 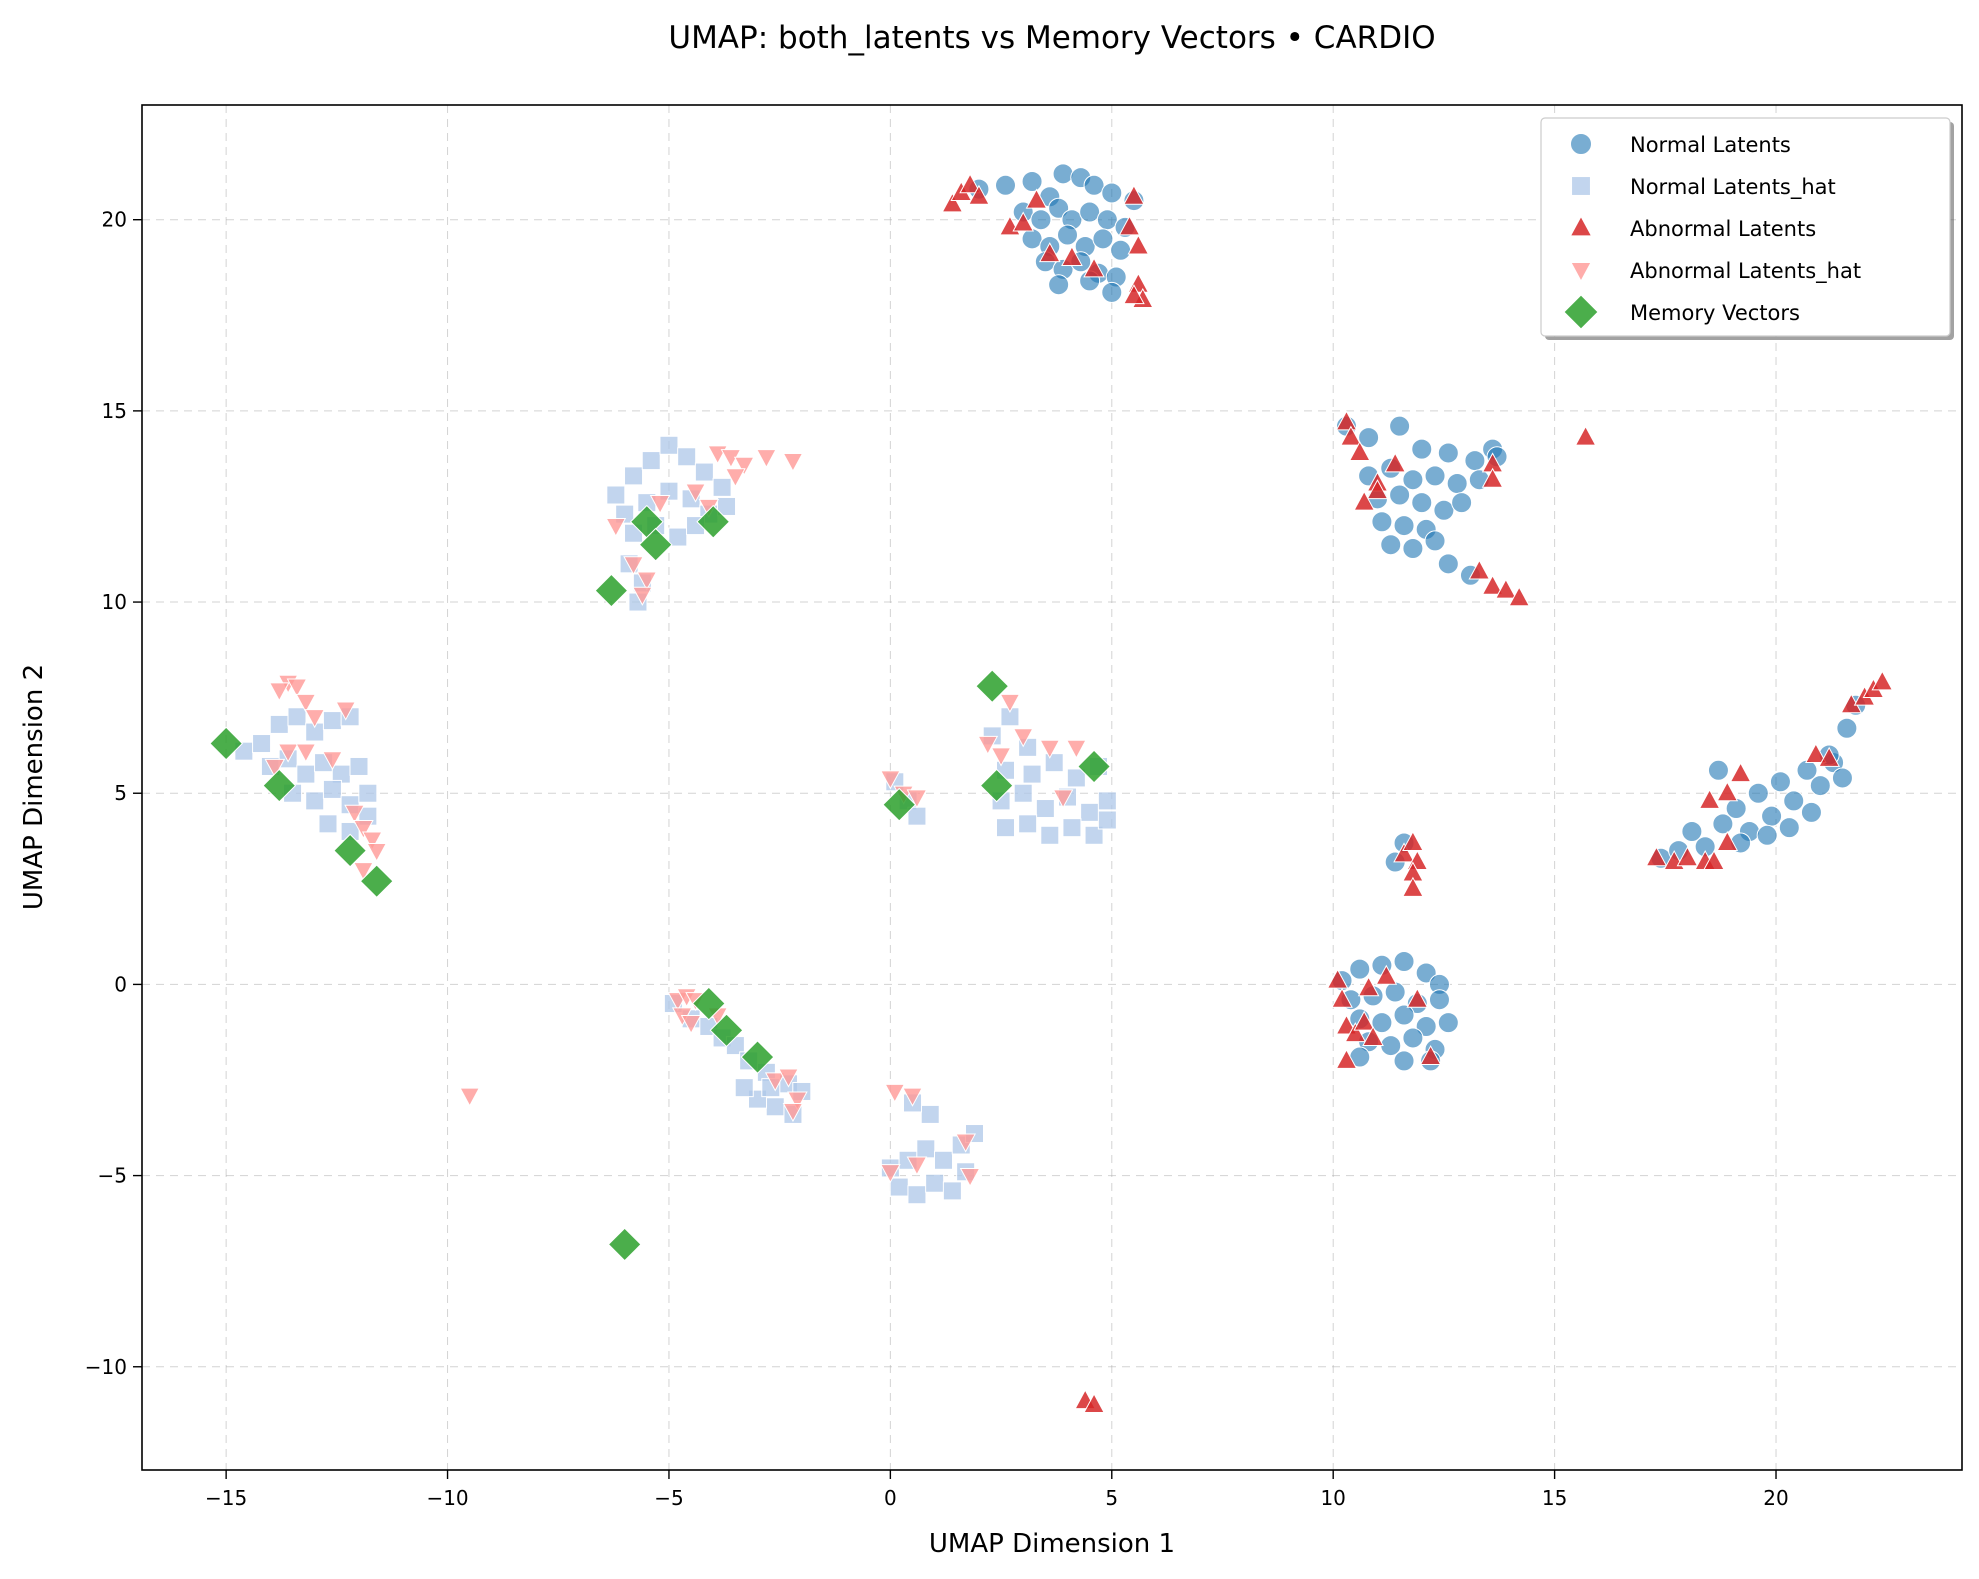 I want to click on x-tick-label: 10, so click(x=1332, y=1498).